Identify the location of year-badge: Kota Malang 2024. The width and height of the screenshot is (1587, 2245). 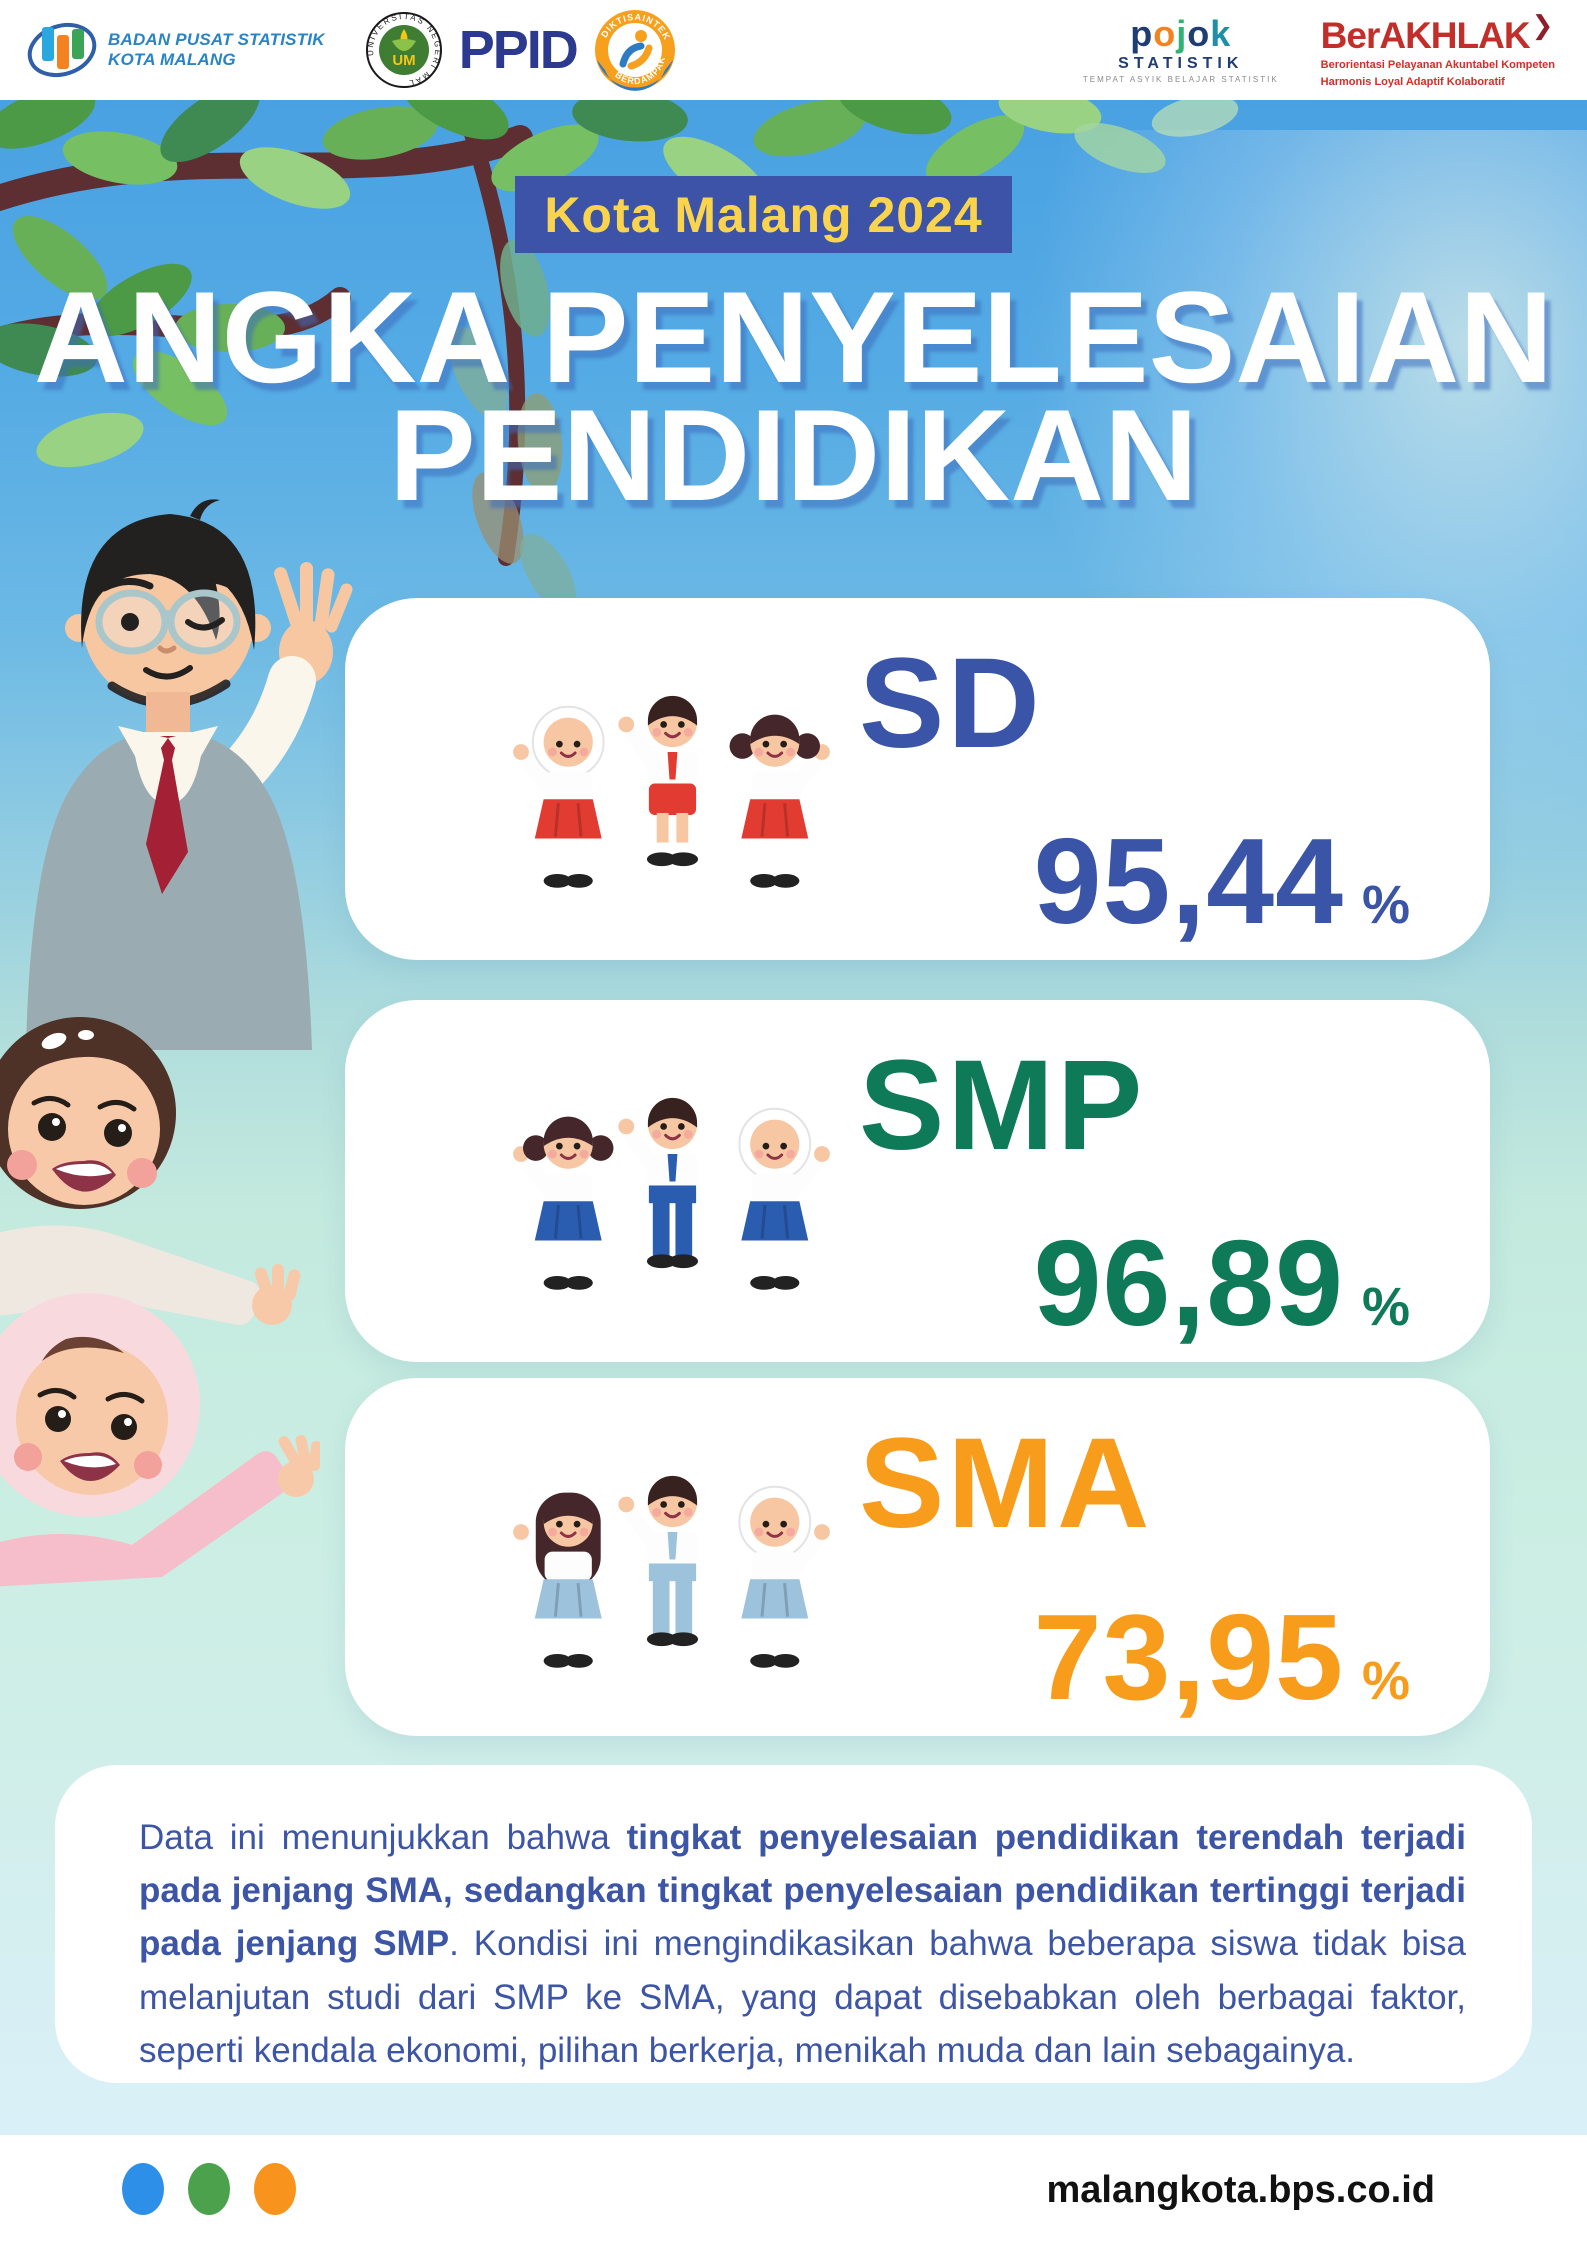
(763, 214).